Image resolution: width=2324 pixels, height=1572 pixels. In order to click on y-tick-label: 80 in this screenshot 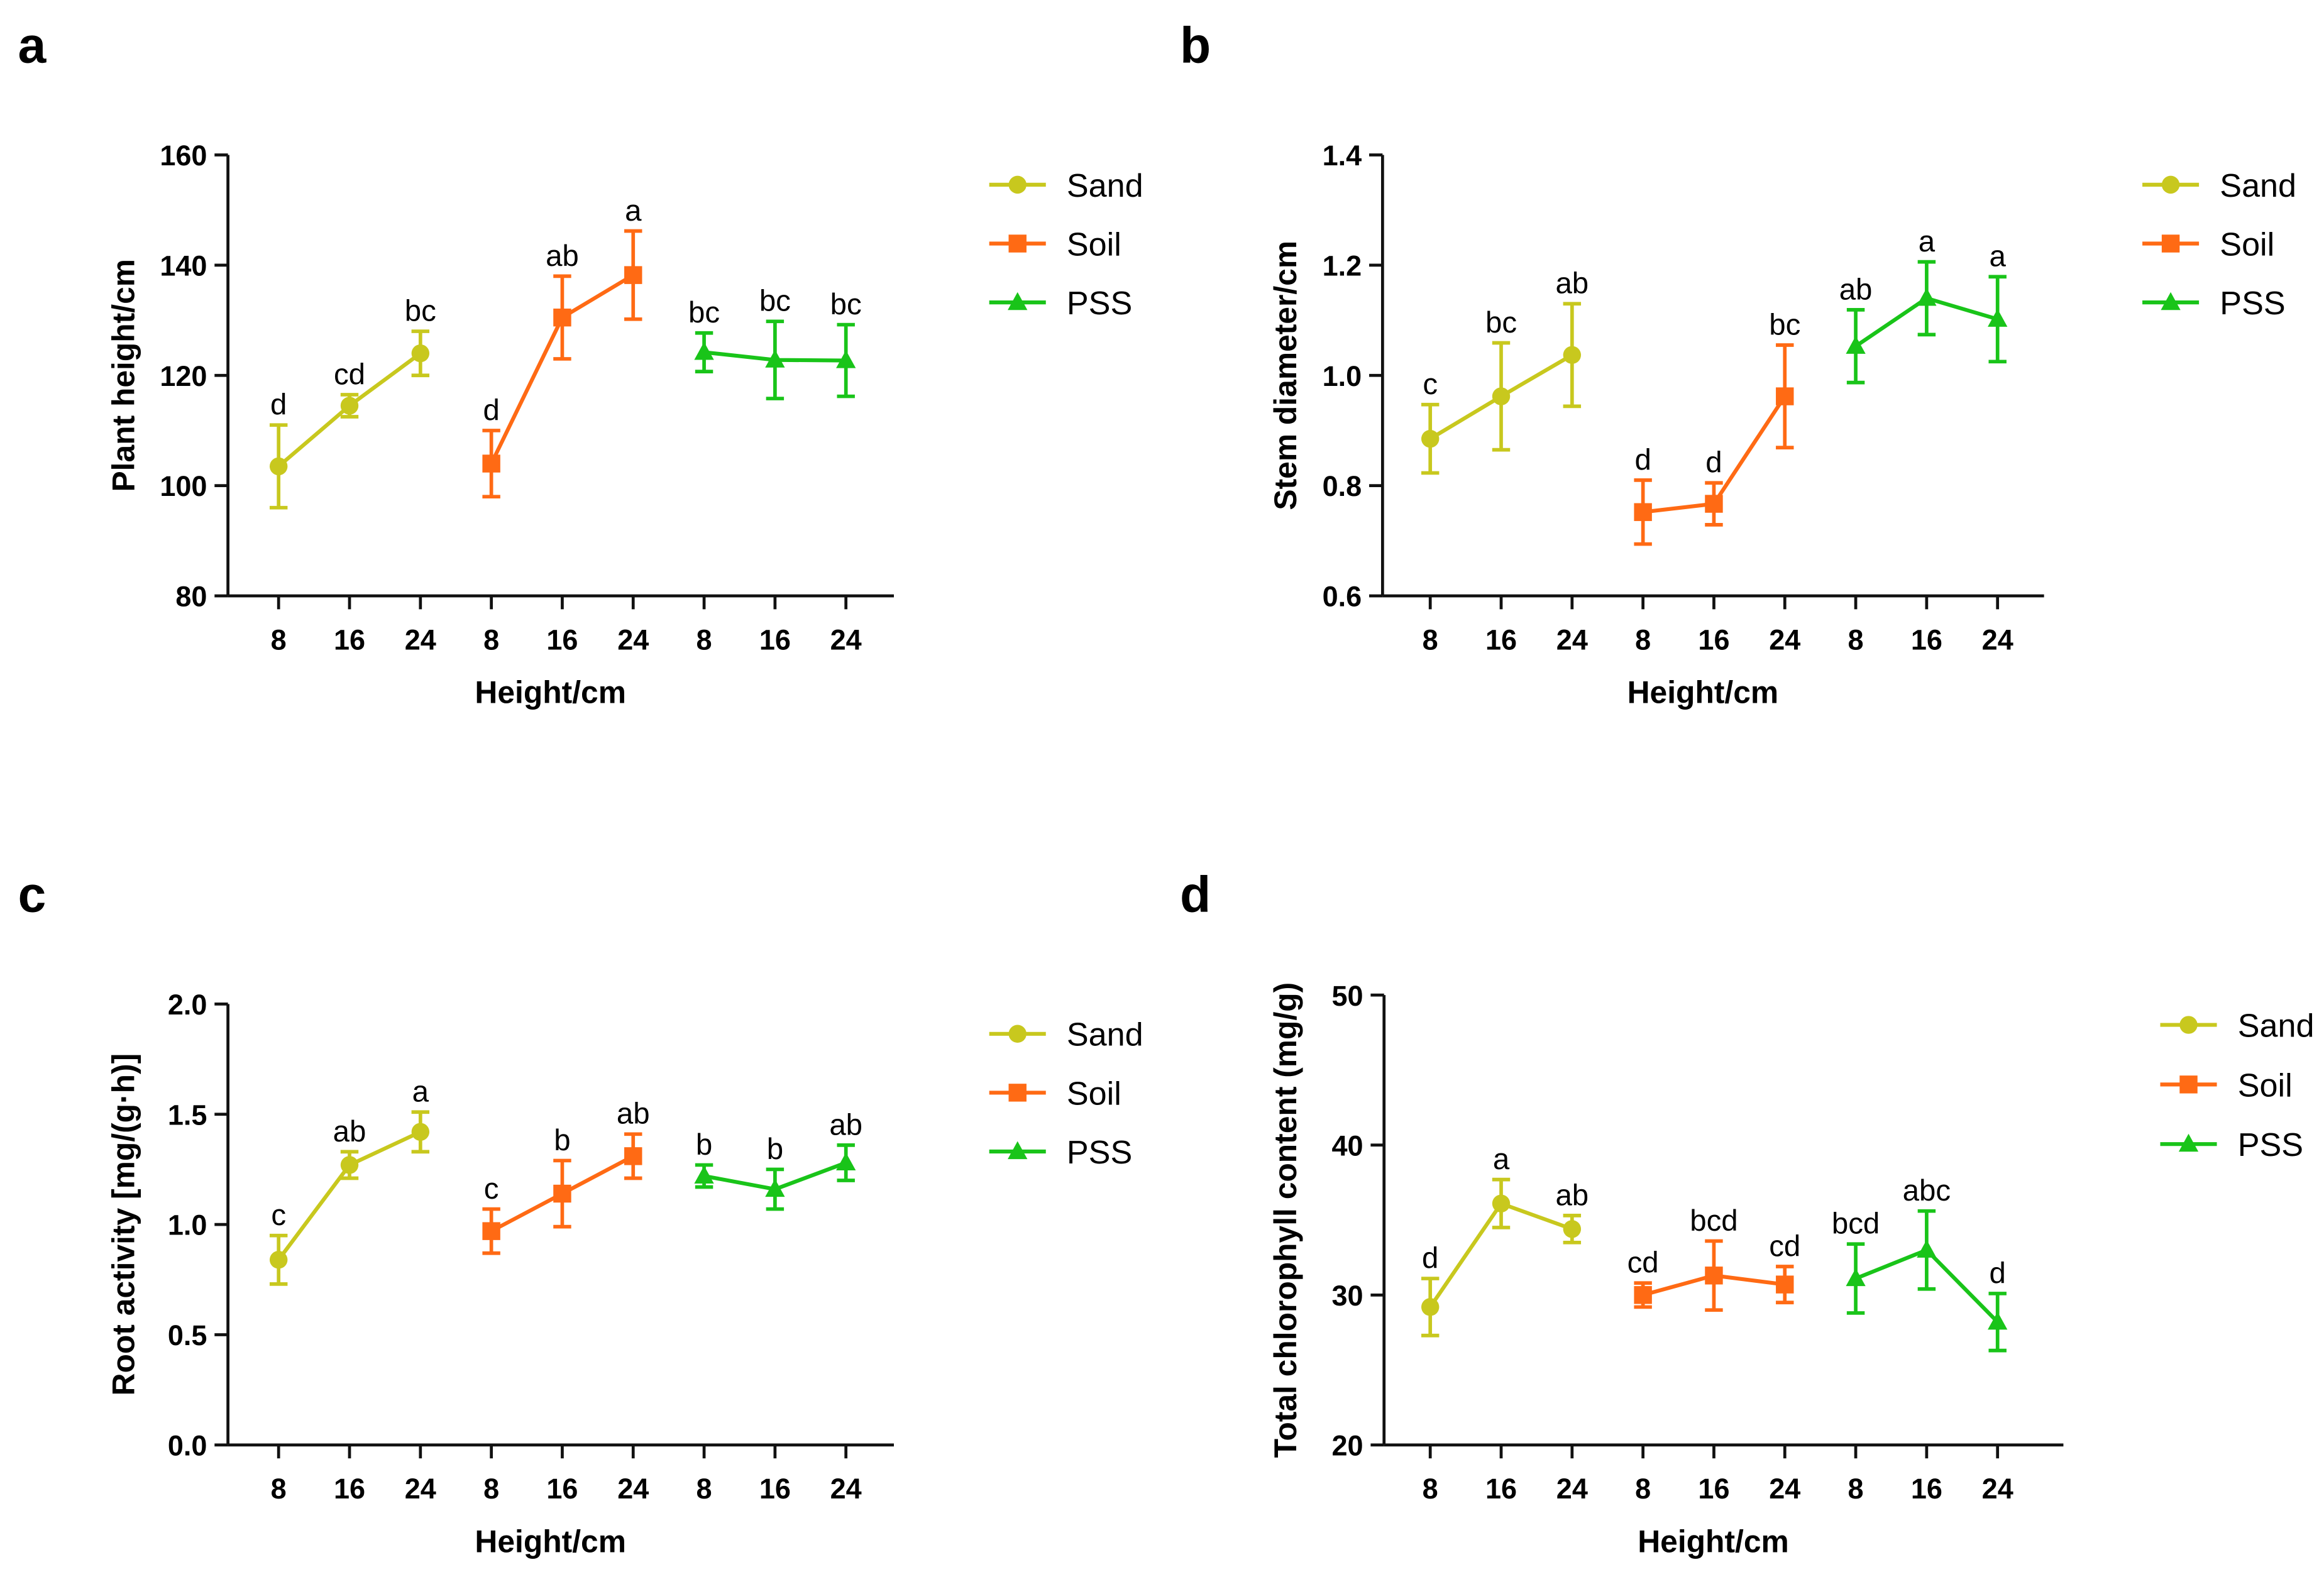, I will do `click(191, 597)`.